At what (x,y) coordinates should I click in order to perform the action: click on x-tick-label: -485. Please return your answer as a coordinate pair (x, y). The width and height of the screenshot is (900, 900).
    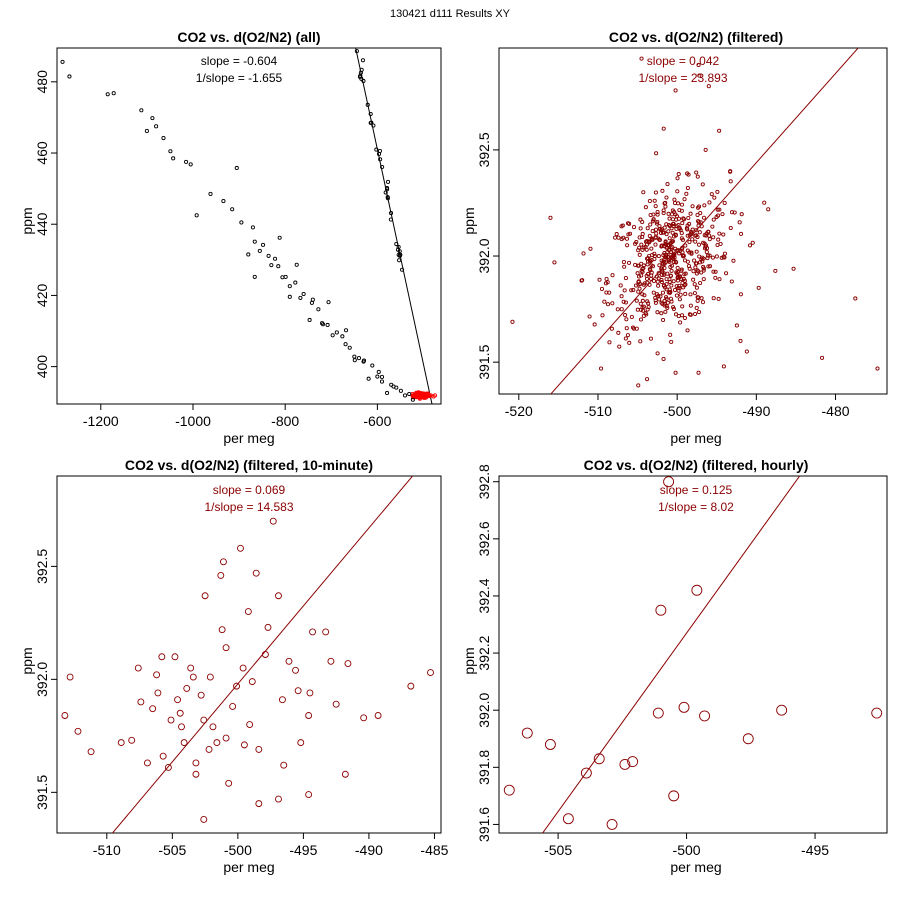
    Looking at the image, I should click on (434, 850).